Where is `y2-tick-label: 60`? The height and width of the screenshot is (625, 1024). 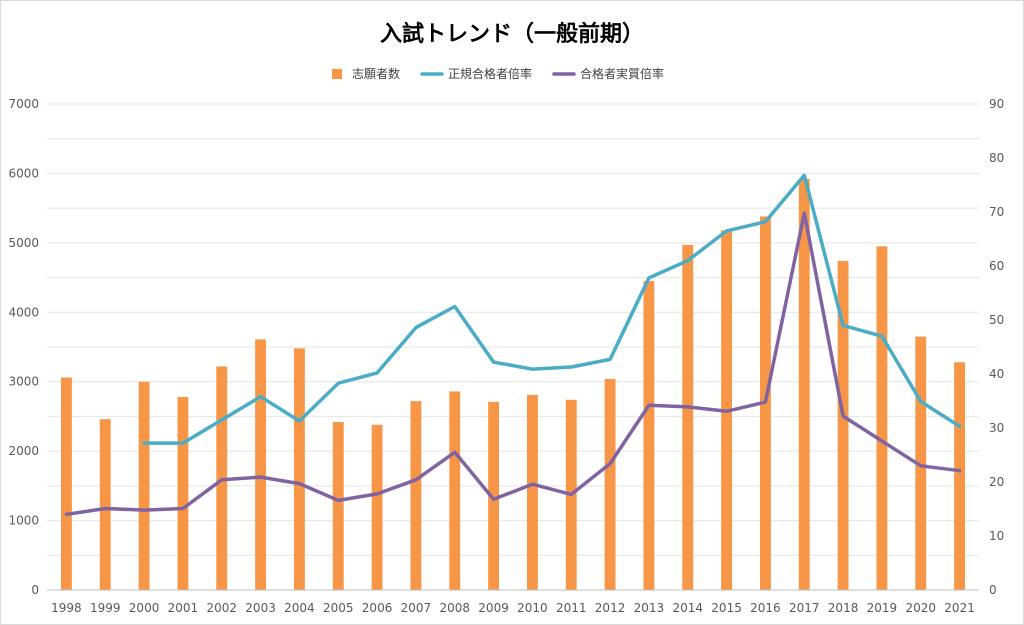 y2-tick-label: 60 is located at coordinates (996, 266).